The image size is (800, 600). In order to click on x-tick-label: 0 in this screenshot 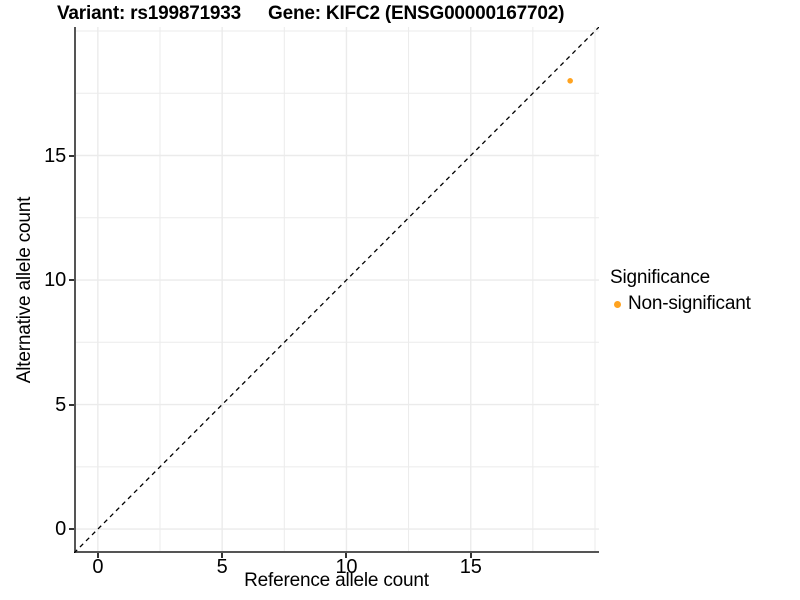, I will do `click(98, 567)`.